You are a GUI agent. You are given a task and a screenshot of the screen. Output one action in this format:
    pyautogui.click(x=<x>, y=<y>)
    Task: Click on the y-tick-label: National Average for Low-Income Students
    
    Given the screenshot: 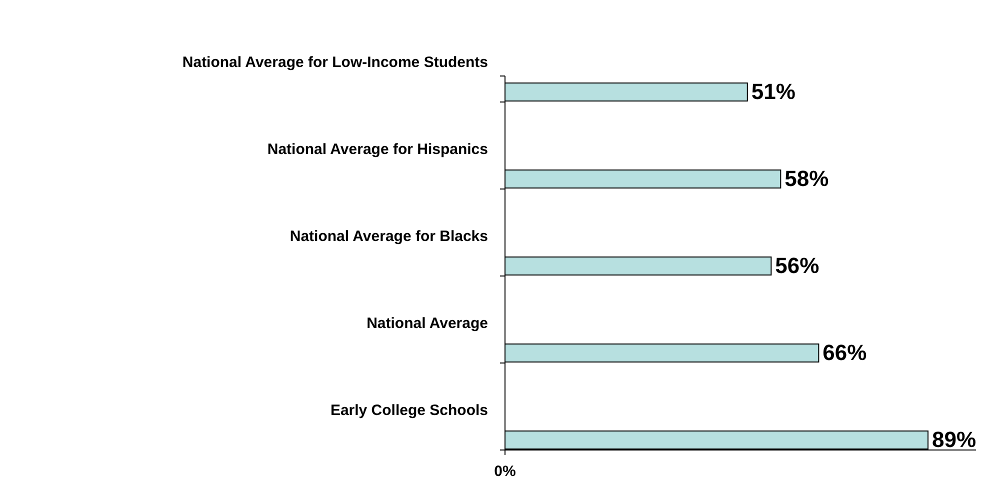 What is the action you would take?
    pyautogui.click(x=335, y=62)
    